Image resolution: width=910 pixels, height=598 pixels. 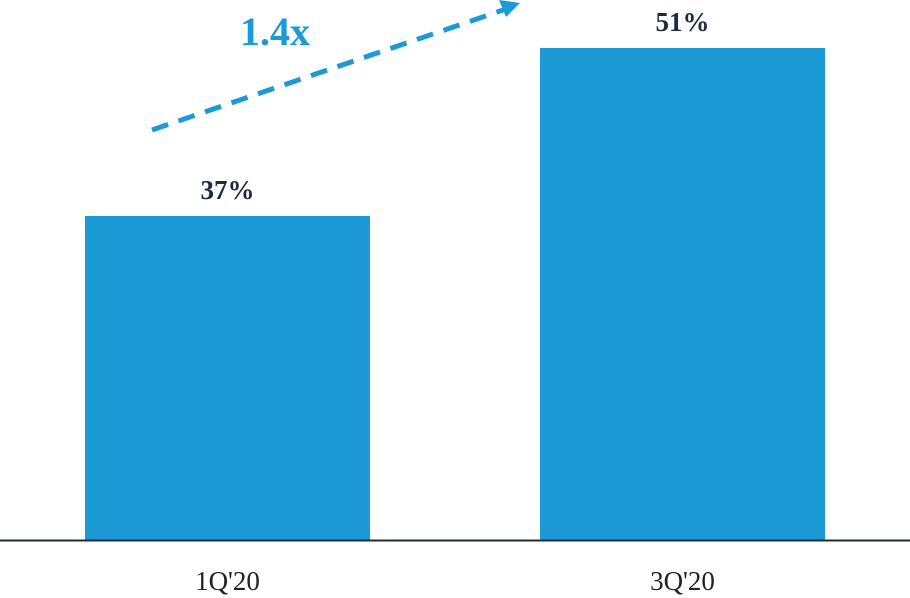 I want to click on growth-arrow-line, so click(x=329, y=69).